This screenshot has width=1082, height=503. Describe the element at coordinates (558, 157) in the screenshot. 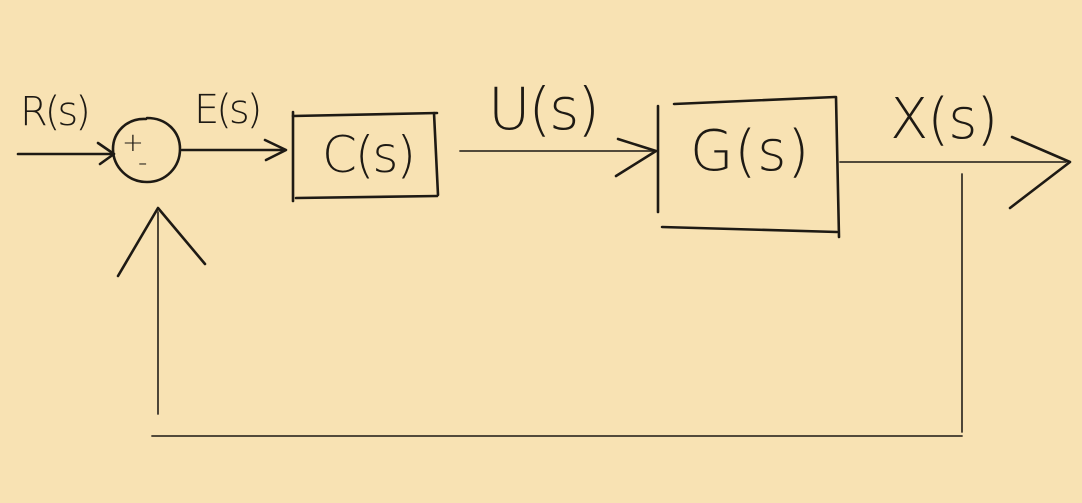

I see `control-signal-arrow` at that location.